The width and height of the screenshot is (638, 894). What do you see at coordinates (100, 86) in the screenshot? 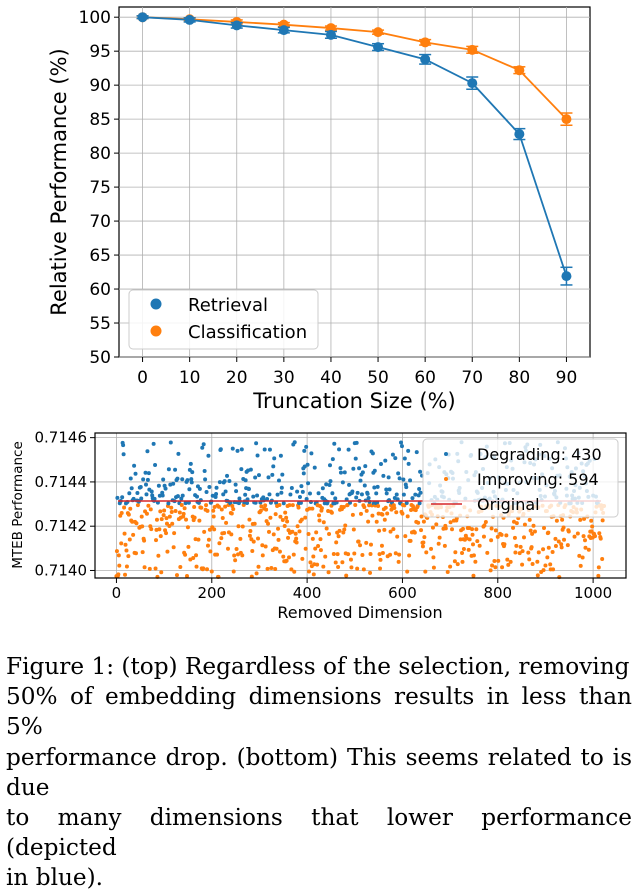
I see `top-y-tick-label: 90` at bounding box center [100, 86].